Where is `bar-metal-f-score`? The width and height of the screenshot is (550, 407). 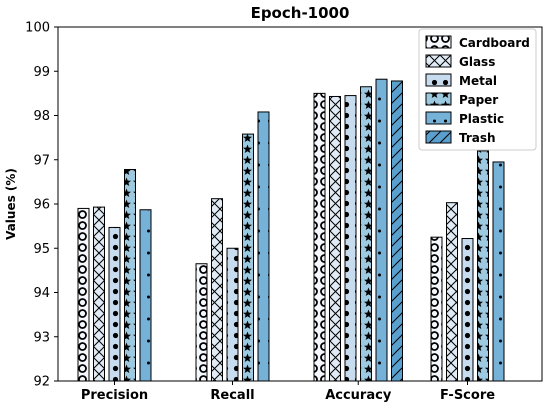 bar-metal-f-score is located at coordinates (467, 310).